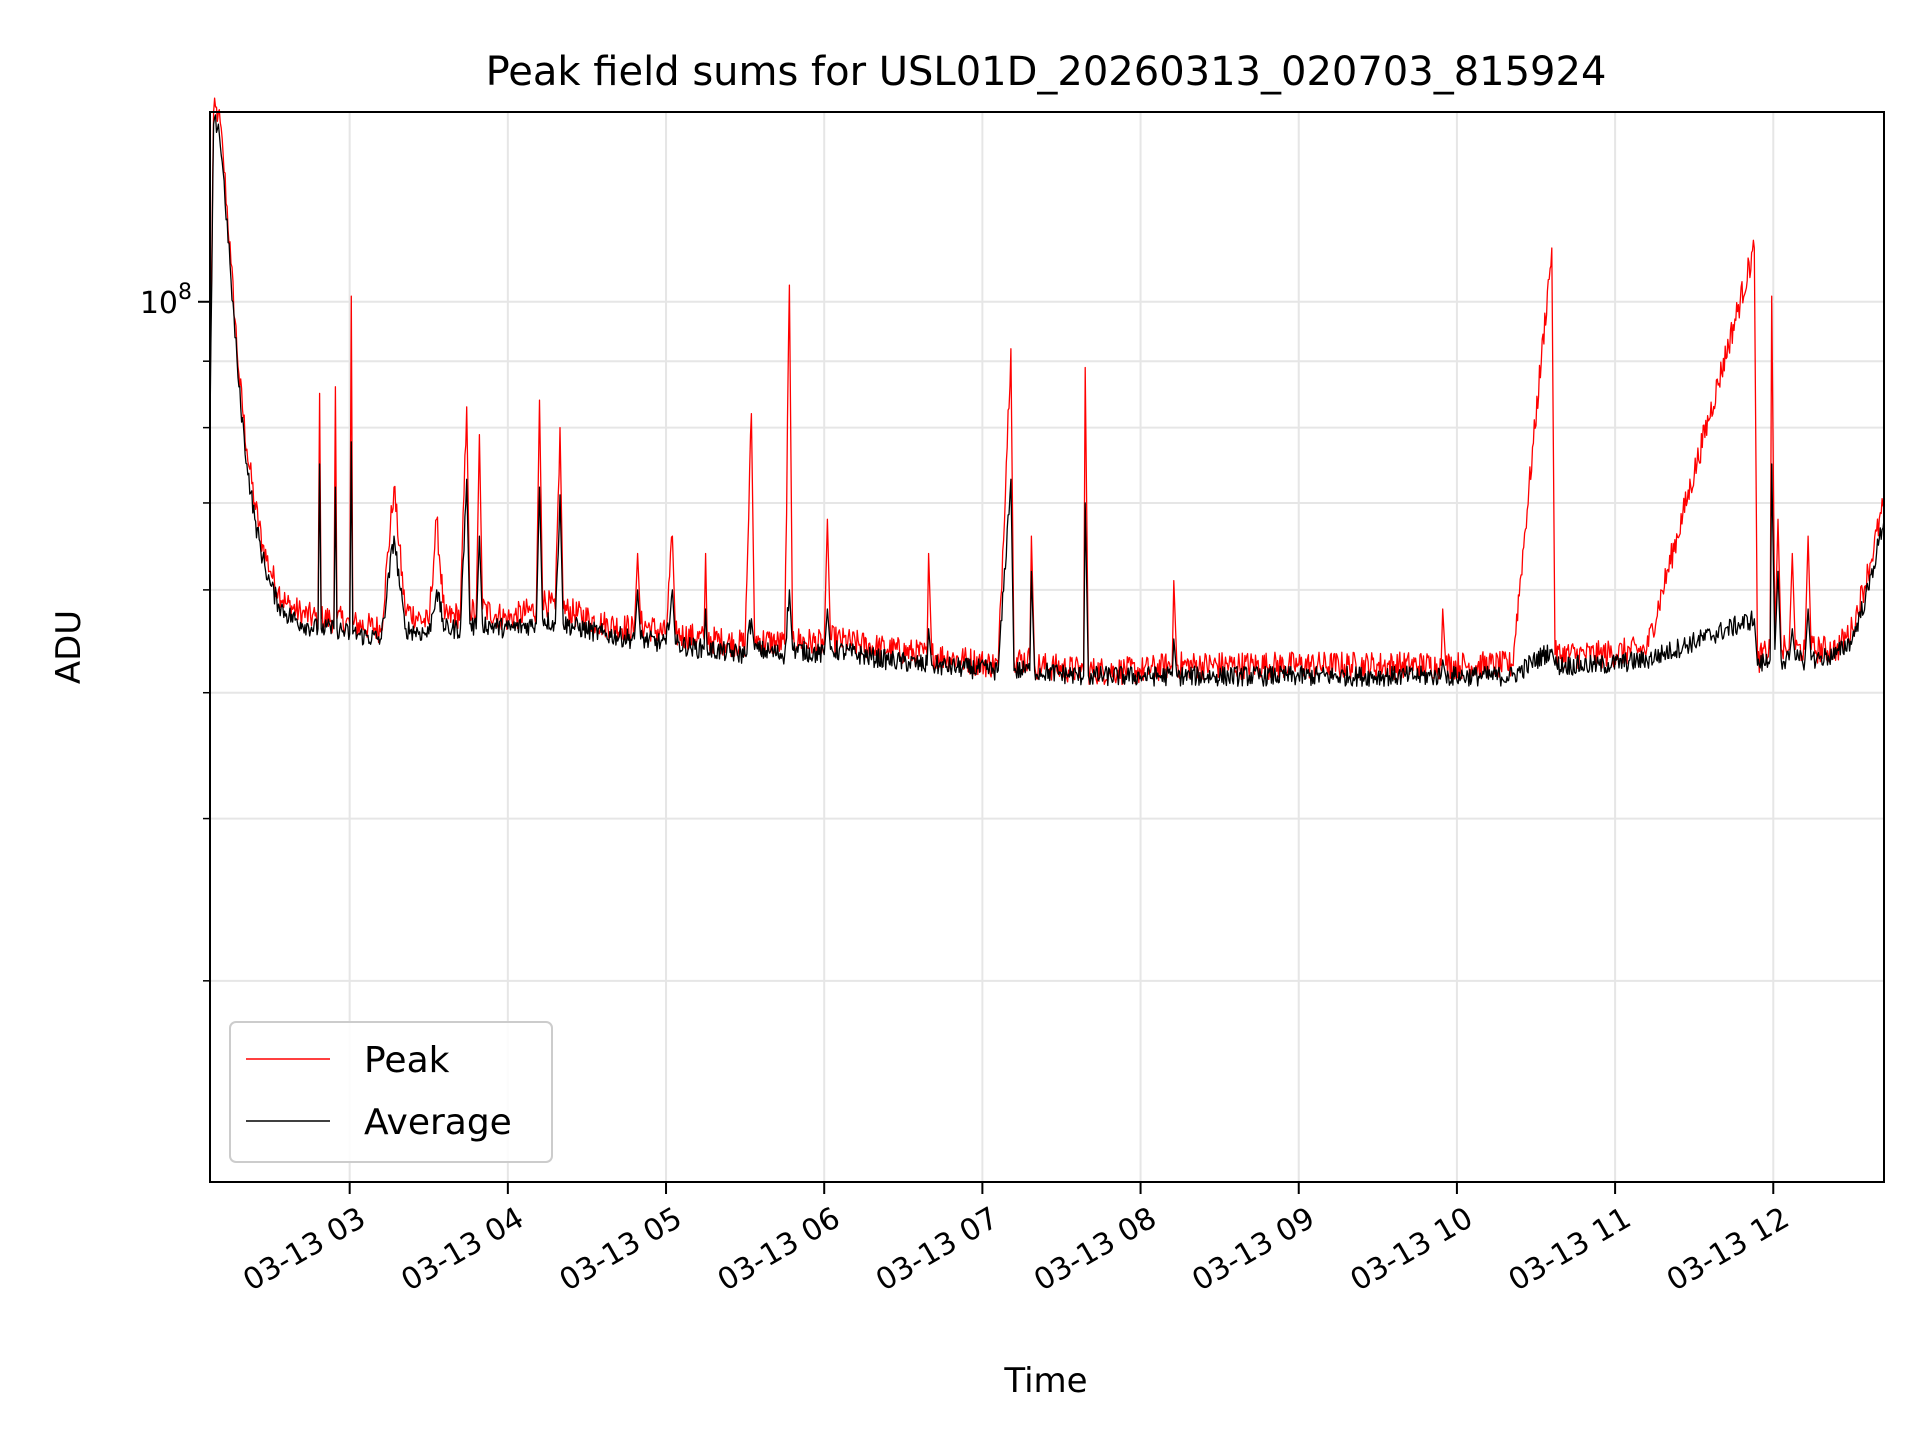  I want to click on x-axis-label: Time, so click(1045, 1381).